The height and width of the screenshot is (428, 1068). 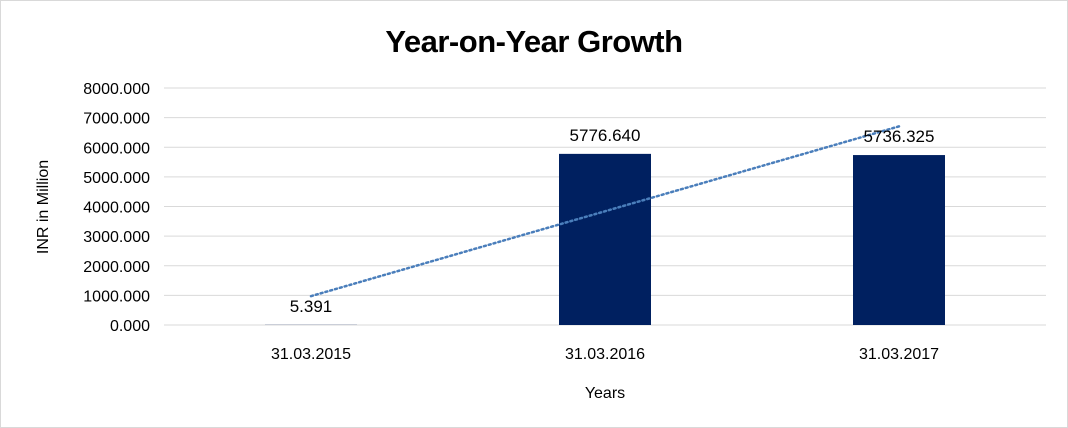 I want to click on y-tick-label: 4000.000, so click(x=116, y=208).